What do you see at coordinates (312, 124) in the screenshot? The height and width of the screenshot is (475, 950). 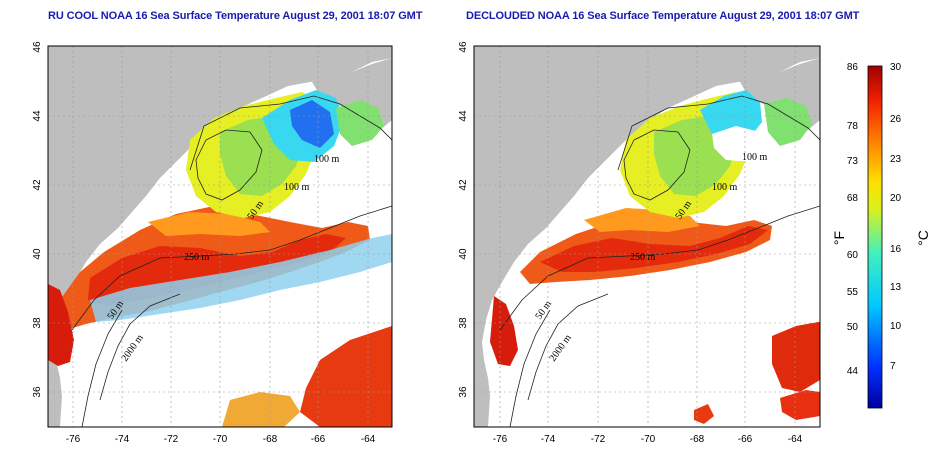 I see `sst-blue-cold` at bounding box center [312, 124].